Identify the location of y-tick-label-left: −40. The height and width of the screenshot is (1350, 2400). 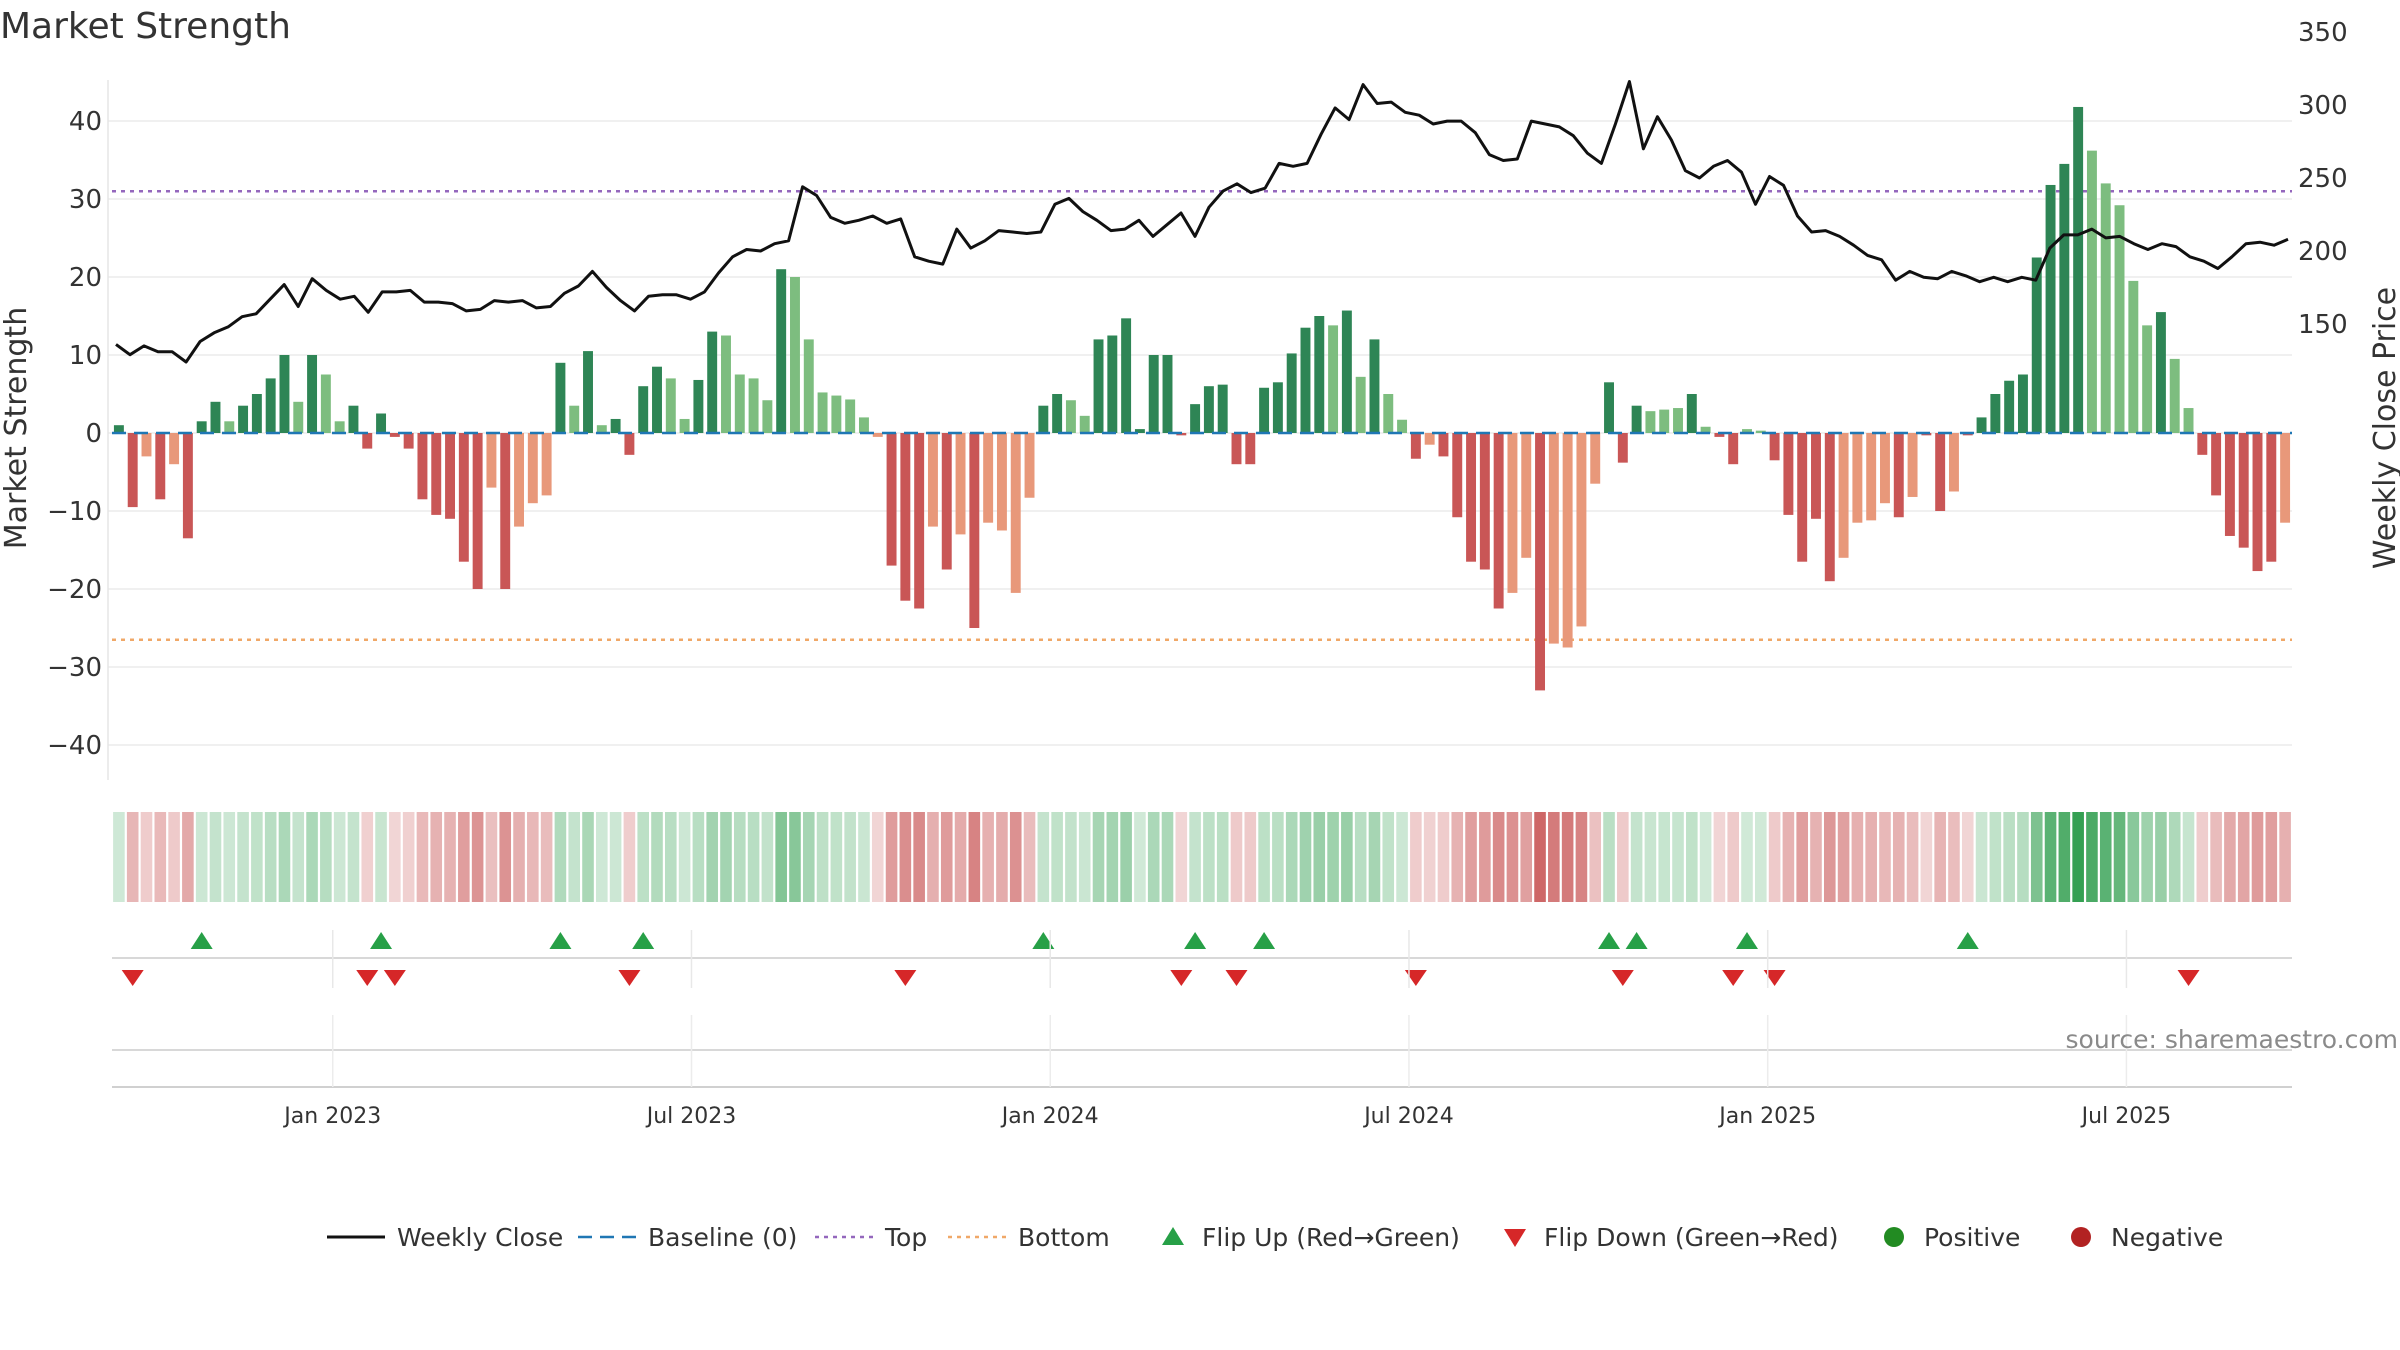
(74, 746).